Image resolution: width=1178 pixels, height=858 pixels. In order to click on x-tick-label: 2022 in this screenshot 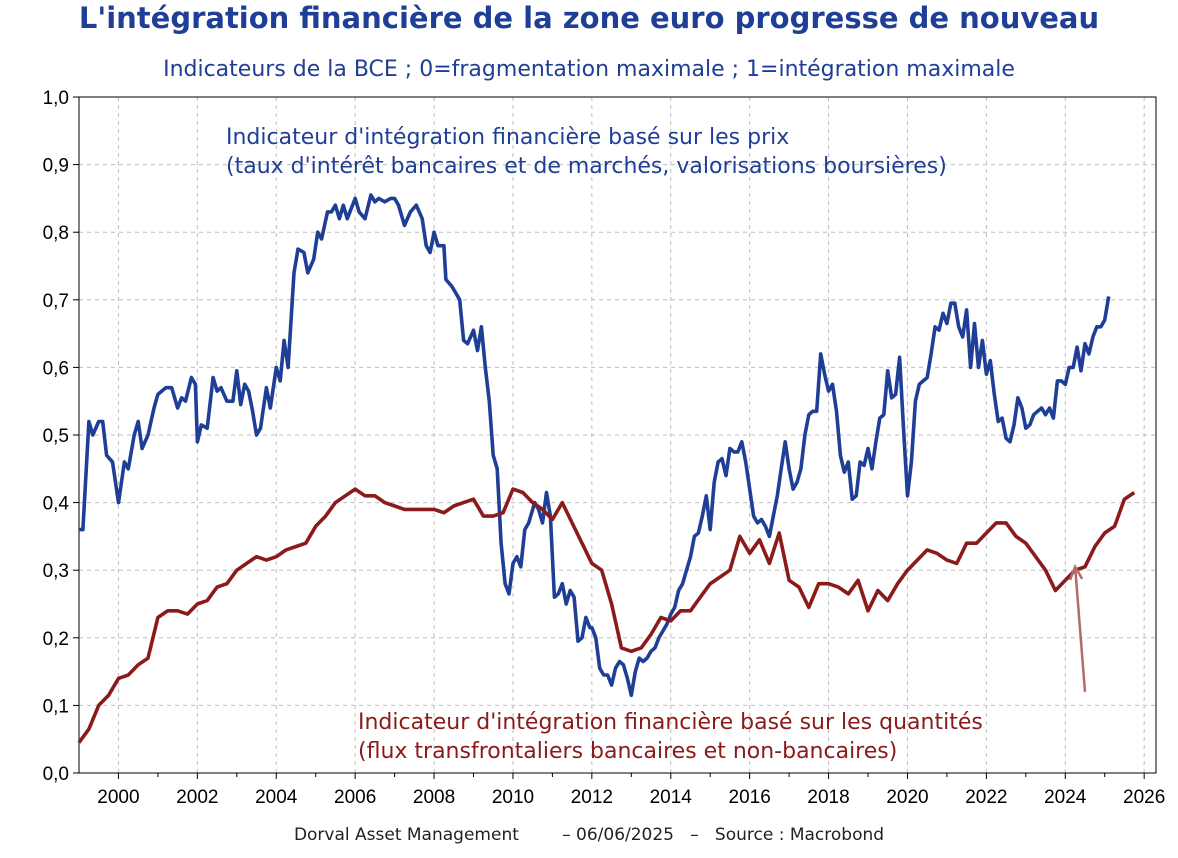, I will do `click(986, 797)`.